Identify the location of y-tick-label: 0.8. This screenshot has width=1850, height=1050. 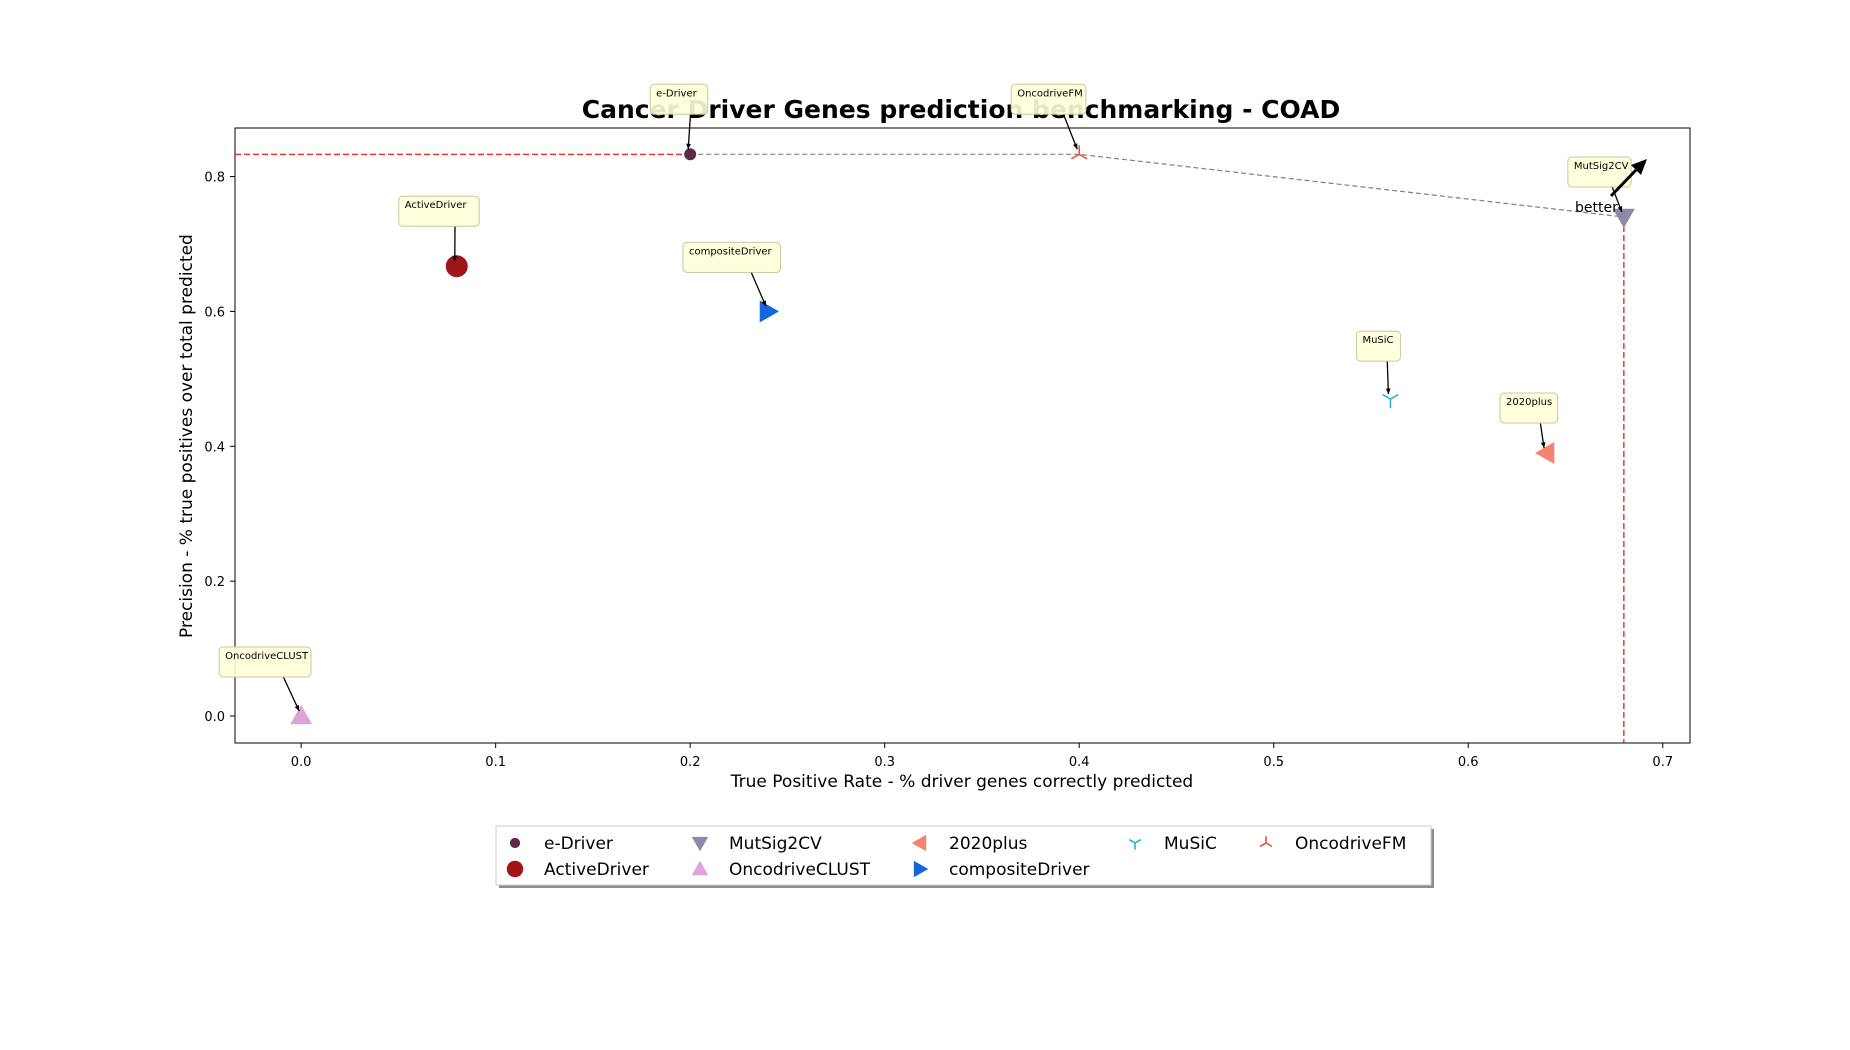
(214, 178).